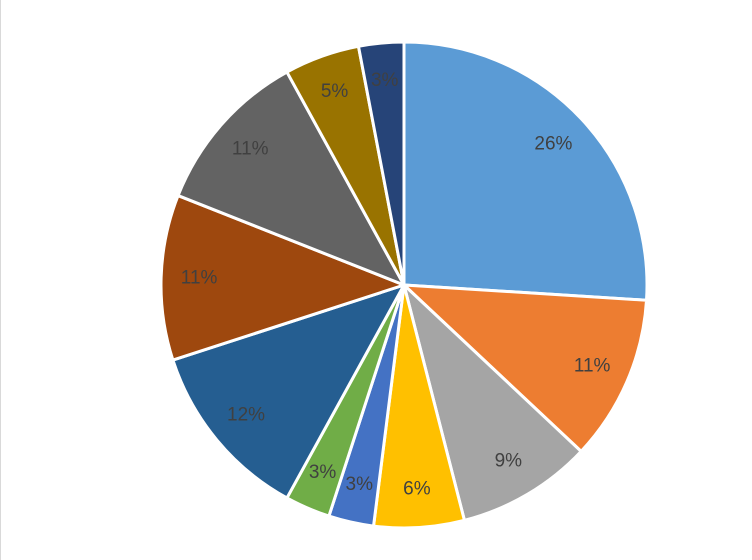 This screenshot has width=752, height=560. Describe the element at coordinates (509, 460) in the screenshot. I see `data-label: 9%` at that location.